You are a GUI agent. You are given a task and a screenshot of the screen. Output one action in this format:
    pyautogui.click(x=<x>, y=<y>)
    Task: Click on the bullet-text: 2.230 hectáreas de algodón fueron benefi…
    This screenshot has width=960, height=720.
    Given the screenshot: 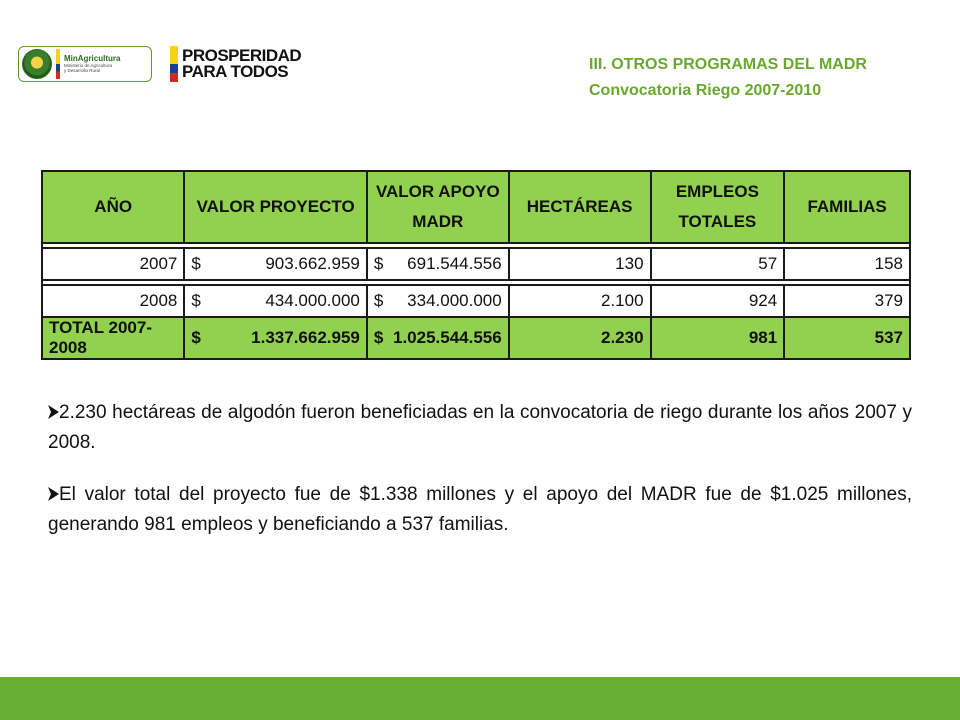 What is the action you would take?
    pyautogui.click(x=480, y=427)
    